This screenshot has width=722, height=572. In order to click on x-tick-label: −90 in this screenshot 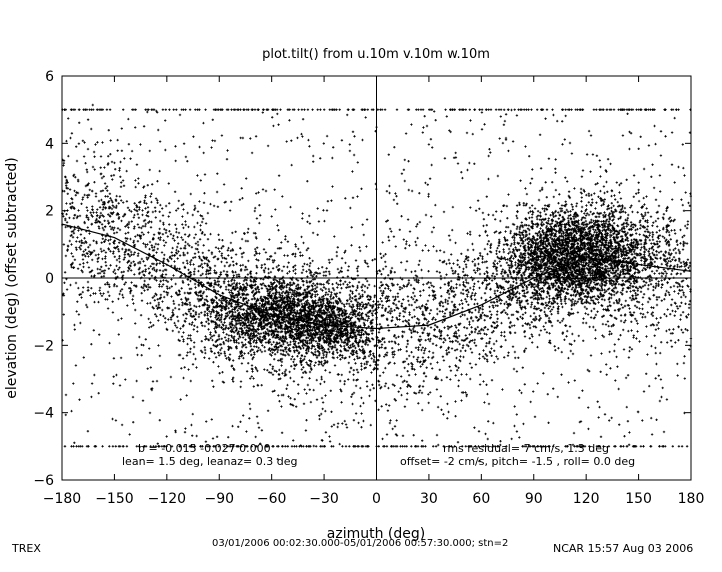, I will do `click(219, 499)`.